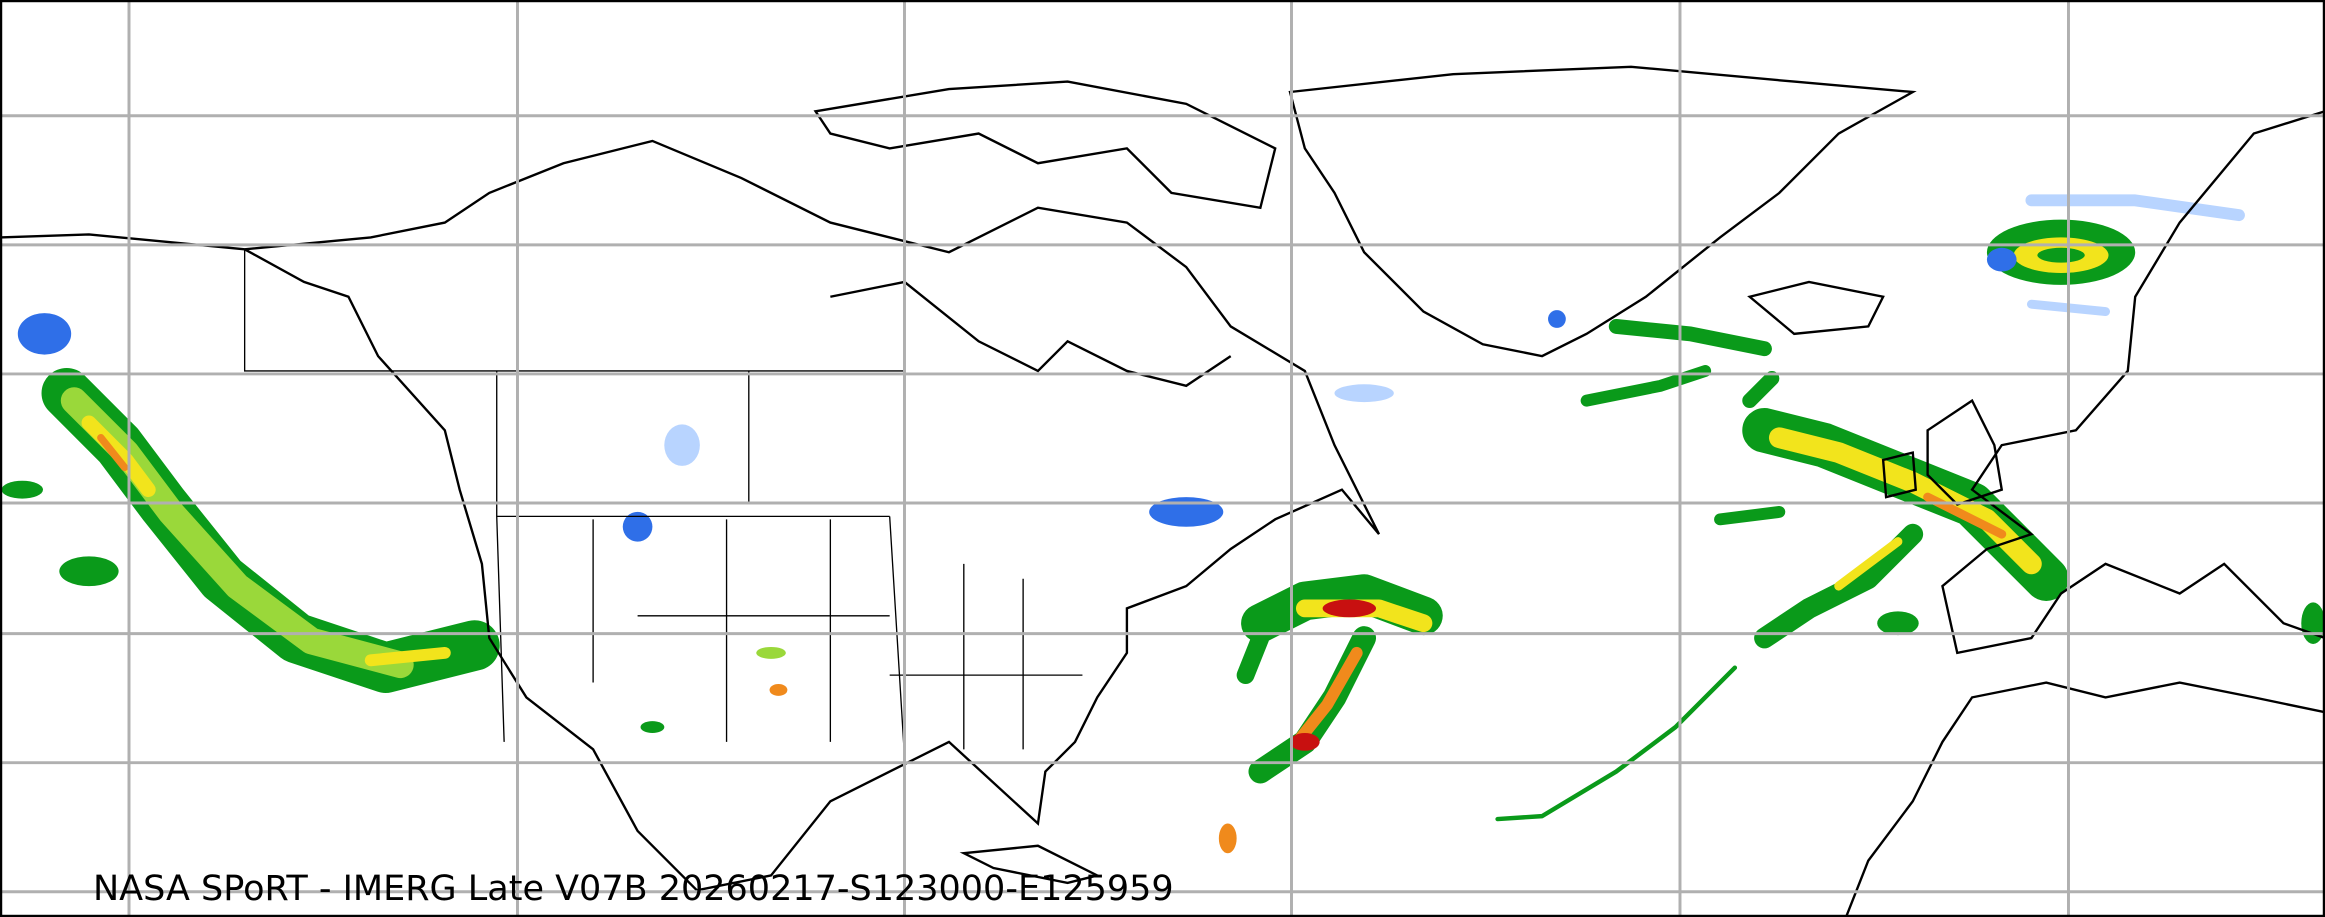  I want to click on british-isles-coastline, so click(1942, 452).